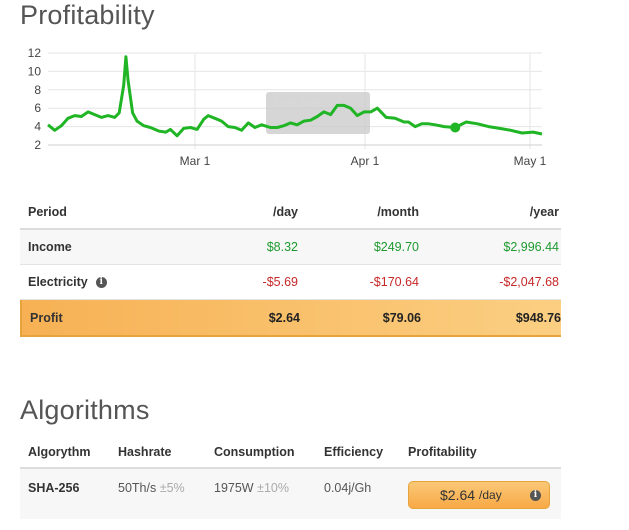 This screenshot has width=629, height=530. Describe the element at coordinates (37, 90) in the screenshot. I see `y-tick-label: 8` at that location.